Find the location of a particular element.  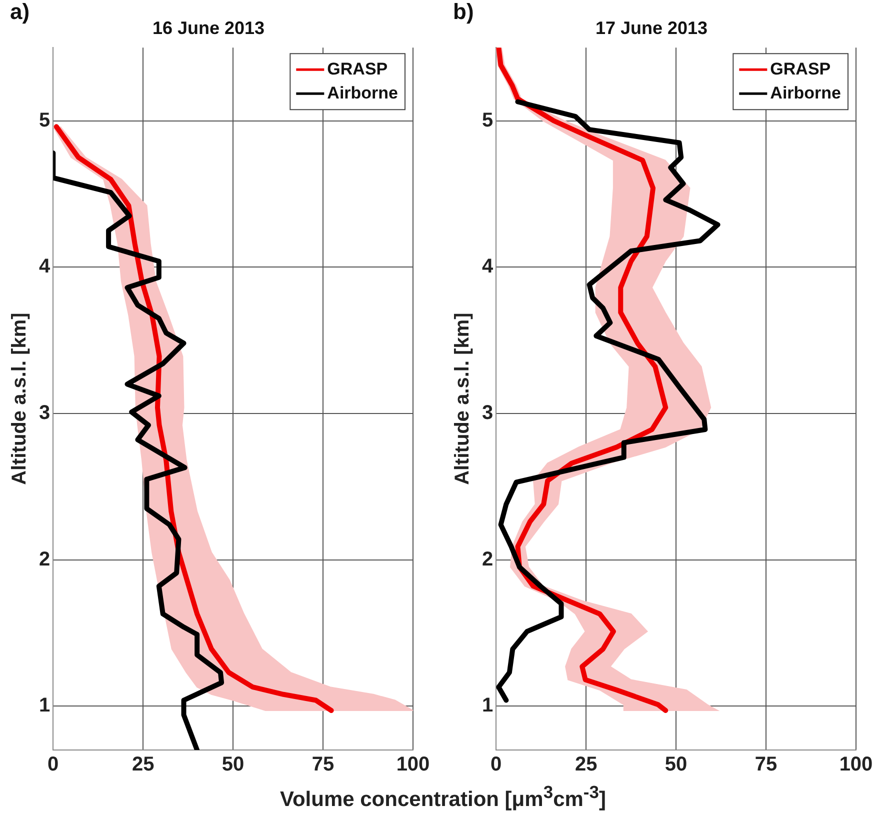

x-axis-title: Volume concentration [μm$^{3}$cm$^{-3}$] is located at coordinates (443, 797).